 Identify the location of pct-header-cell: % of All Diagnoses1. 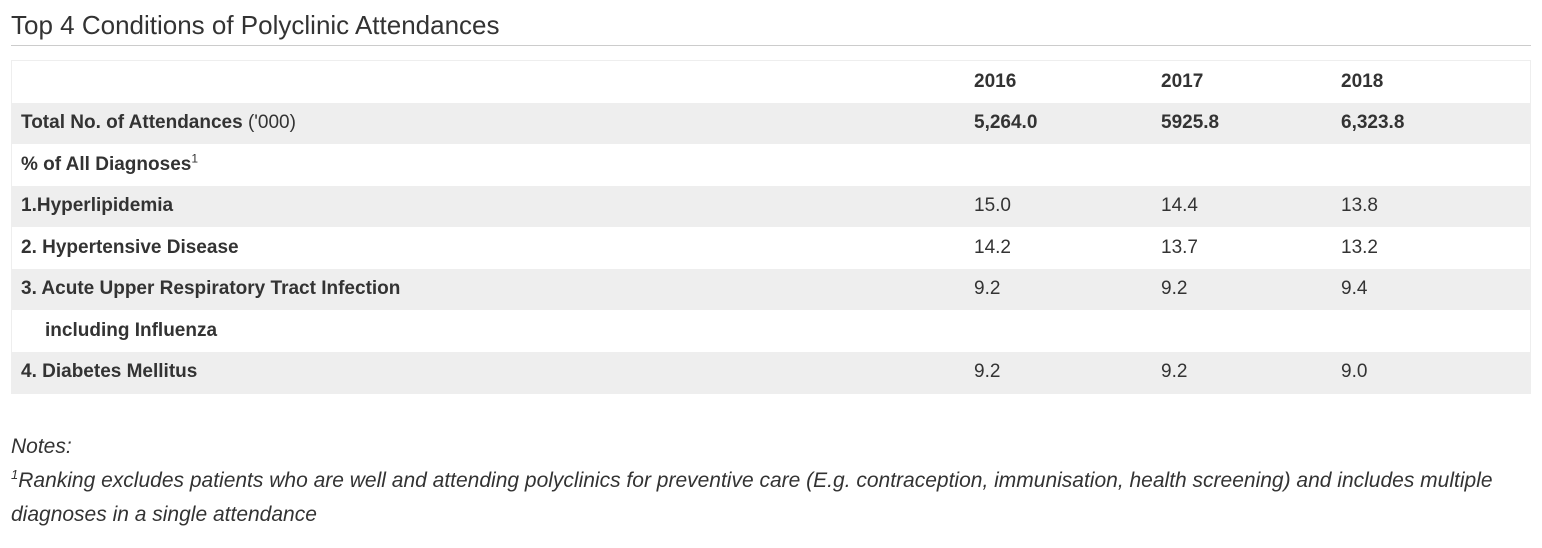
(488, 165).